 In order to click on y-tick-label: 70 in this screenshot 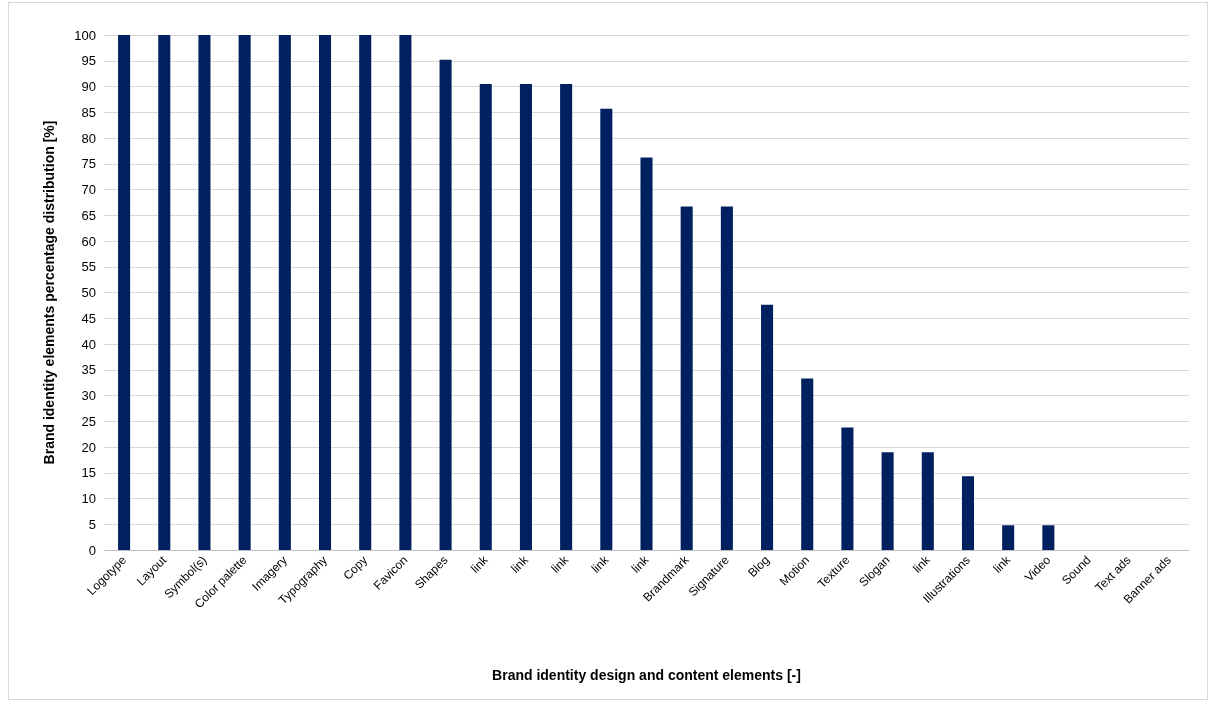, I will do `click(88, 189)`.